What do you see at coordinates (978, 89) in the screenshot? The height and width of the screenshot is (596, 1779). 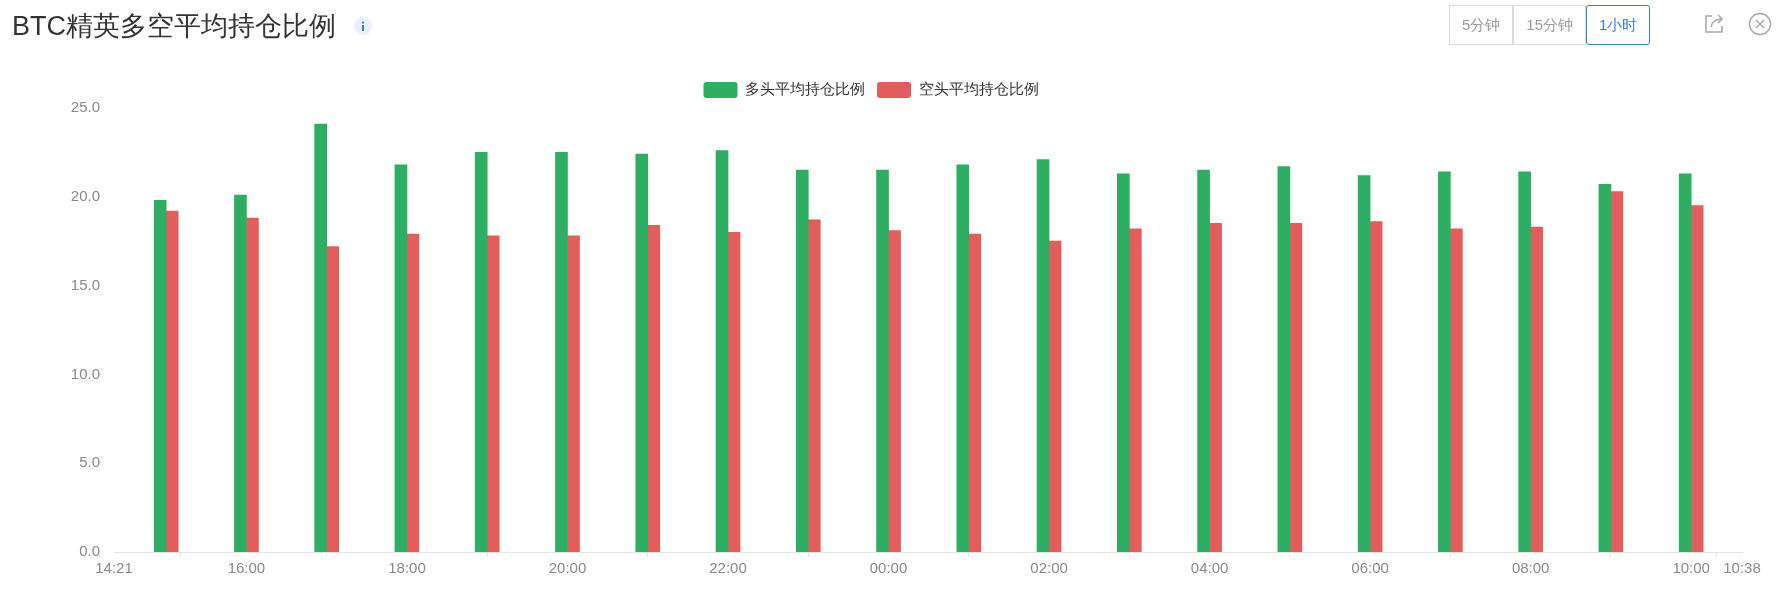 I see `legend-label: 空头平均持仓比例` at bounding box center [978, 89].